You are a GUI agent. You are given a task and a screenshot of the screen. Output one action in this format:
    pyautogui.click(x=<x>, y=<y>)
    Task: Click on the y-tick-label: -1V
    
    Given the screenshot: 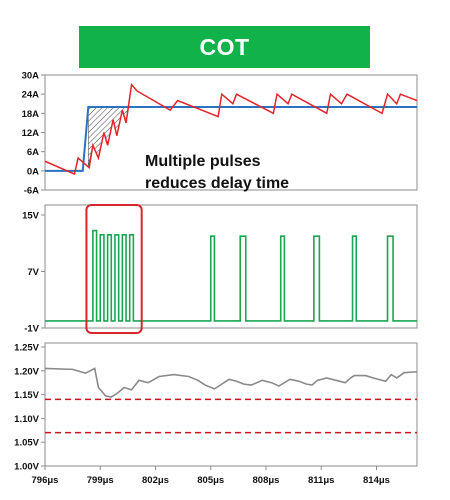 What is the action you would take?
    pyautogui.click(x=31, y=329)
    